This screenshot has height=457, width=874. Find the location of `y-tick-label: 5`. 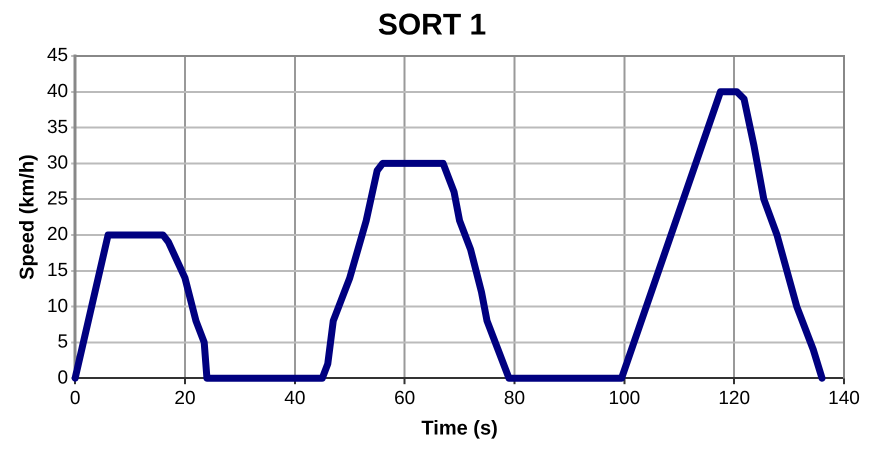

y-tick-label: 5 is located at coordinates (63, 342).